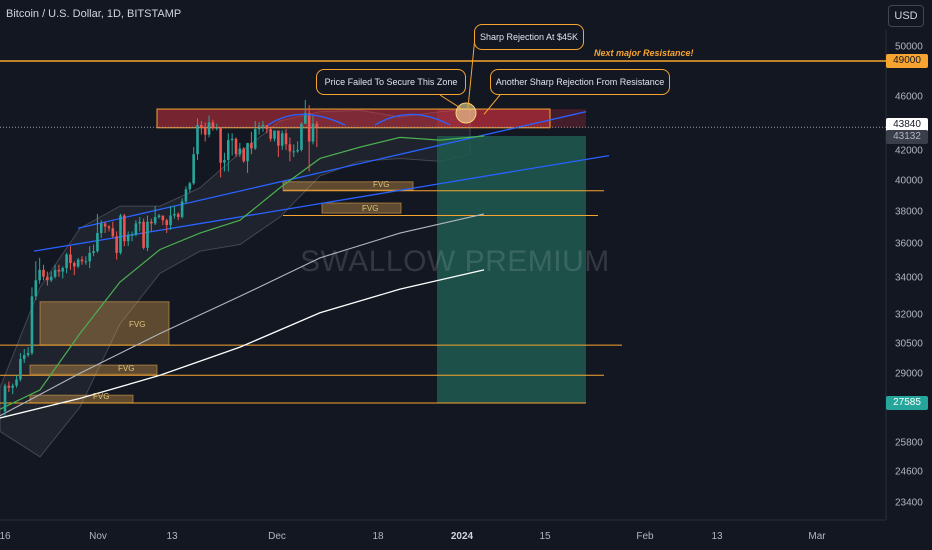 The height and width of the screenshot is (550, 932). What do you see at coordinates (580, 82) in the screenshot?
I see `callout-another-rejection: Another Sharp Rejection From Resistance` at bounding box center [580, 82].